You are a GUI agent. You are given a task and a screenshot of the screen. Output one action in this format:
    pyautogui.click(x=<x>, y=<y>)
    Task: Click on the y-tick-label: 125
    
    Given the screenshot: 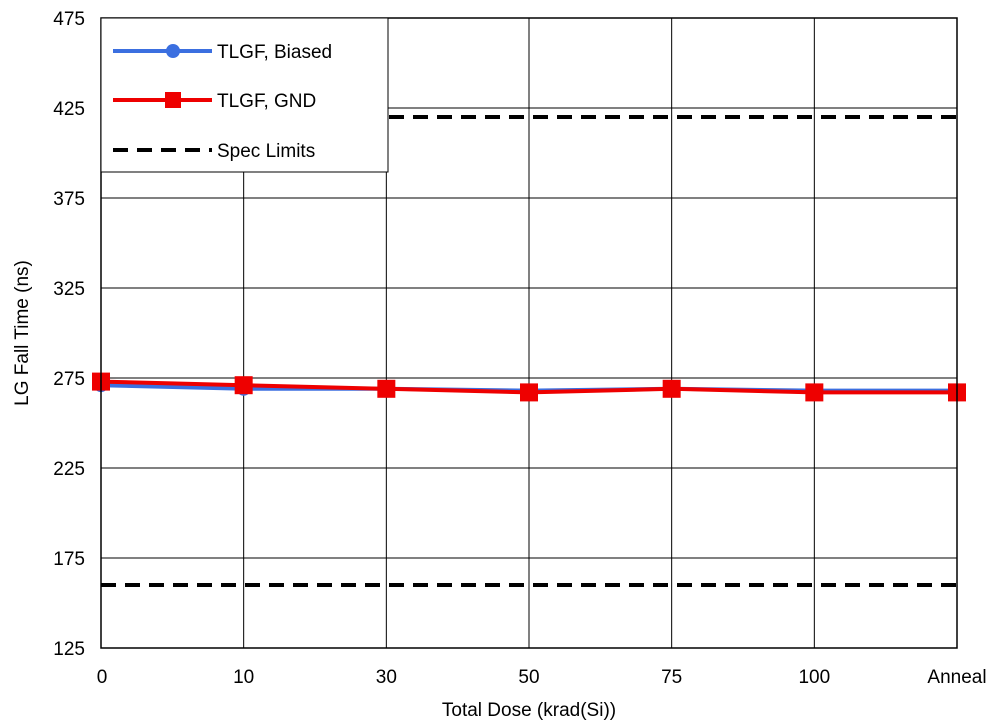 What is the action you would take?
    pyautogui.click(x=69, y=649)
    